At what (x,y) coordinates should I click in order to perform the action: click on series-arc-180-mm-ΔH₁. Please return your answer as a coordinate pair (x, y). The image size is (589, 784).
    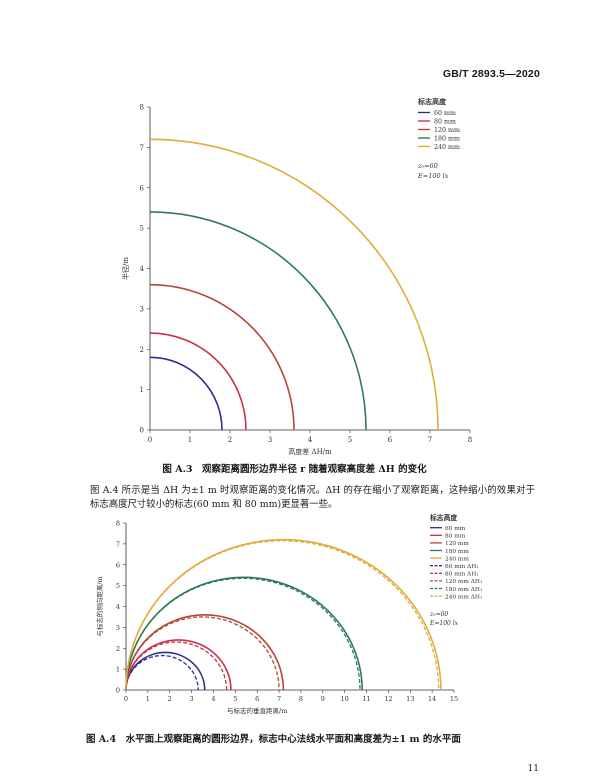
    Looking at the image, I should click on (243, 634).